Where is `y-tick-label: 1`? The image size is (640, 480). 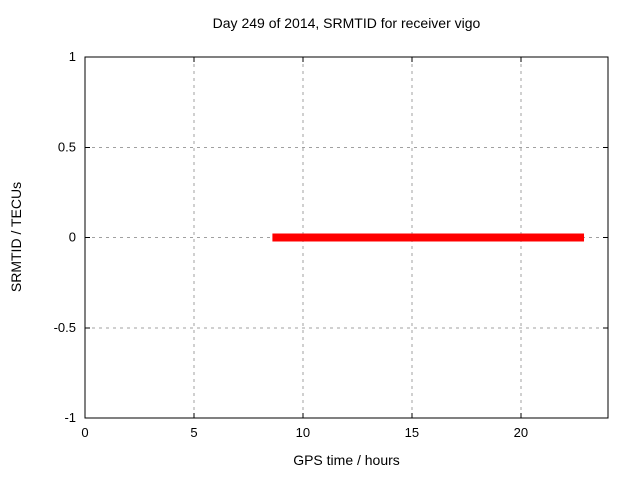
y-tick-label: 1 is located at coordinates (72, 56).